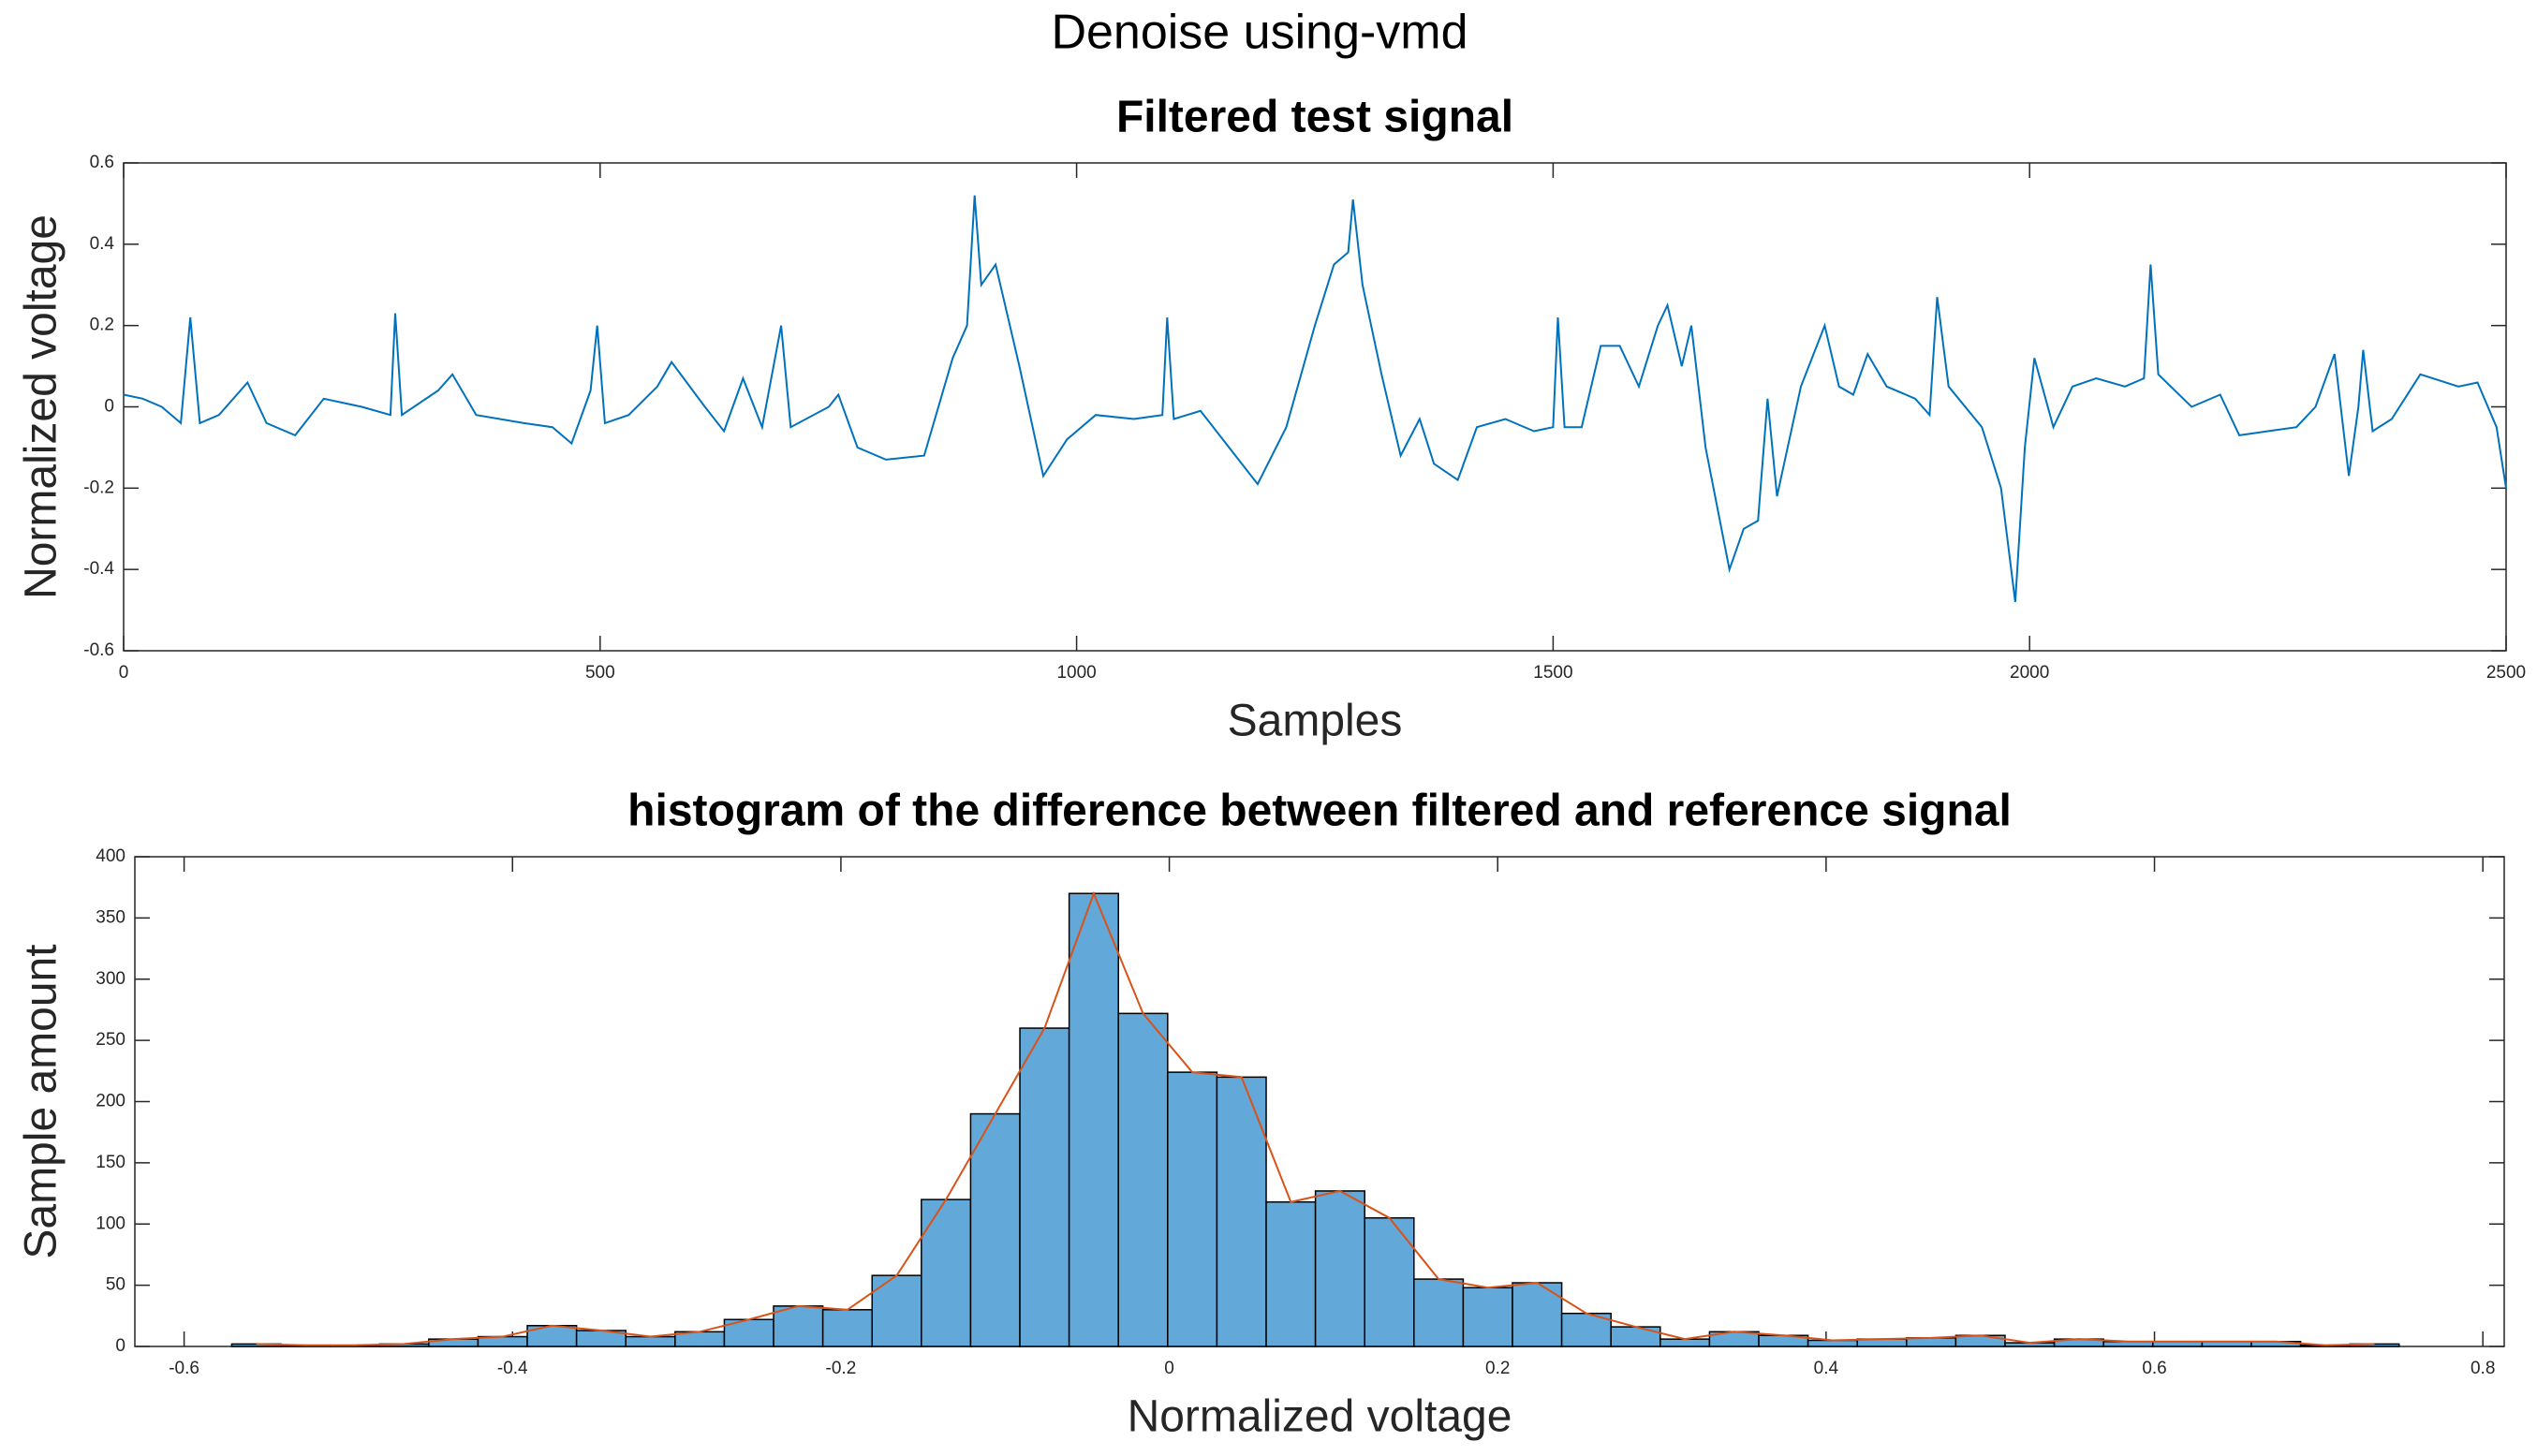  Describe the element at coordinates (2029, 673) in the screenshot. I see `x-tick-label: 2000` at that location.